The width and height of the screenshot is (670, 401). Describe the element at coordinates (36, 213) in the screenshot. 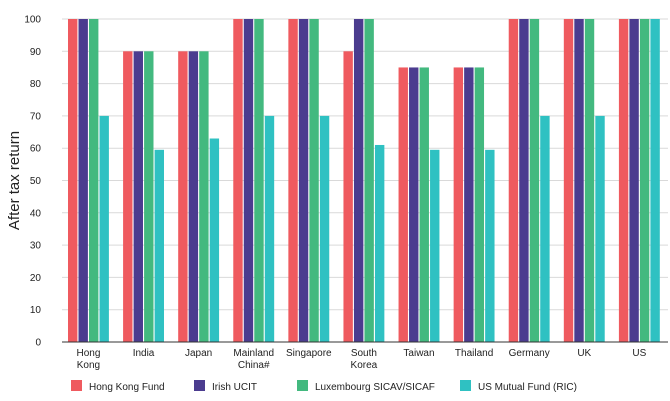

I see `y-tick-label: 40` at that location.